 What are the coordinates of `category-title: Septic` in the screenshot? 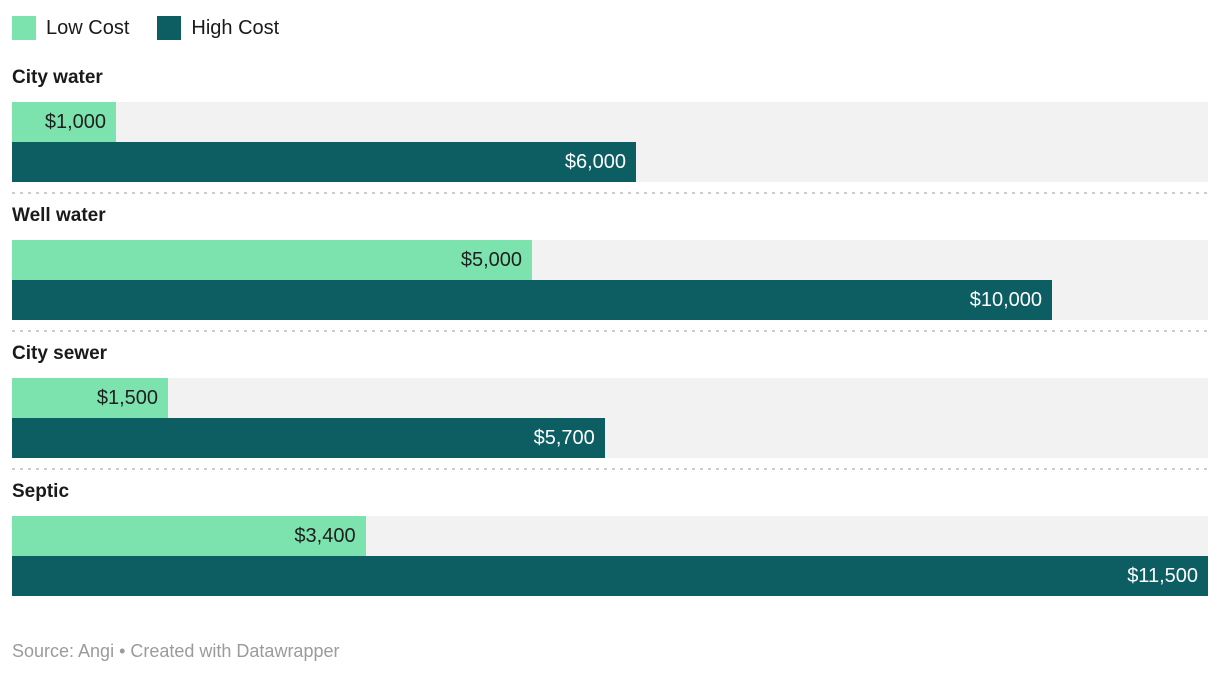 It's located at (41, 491).